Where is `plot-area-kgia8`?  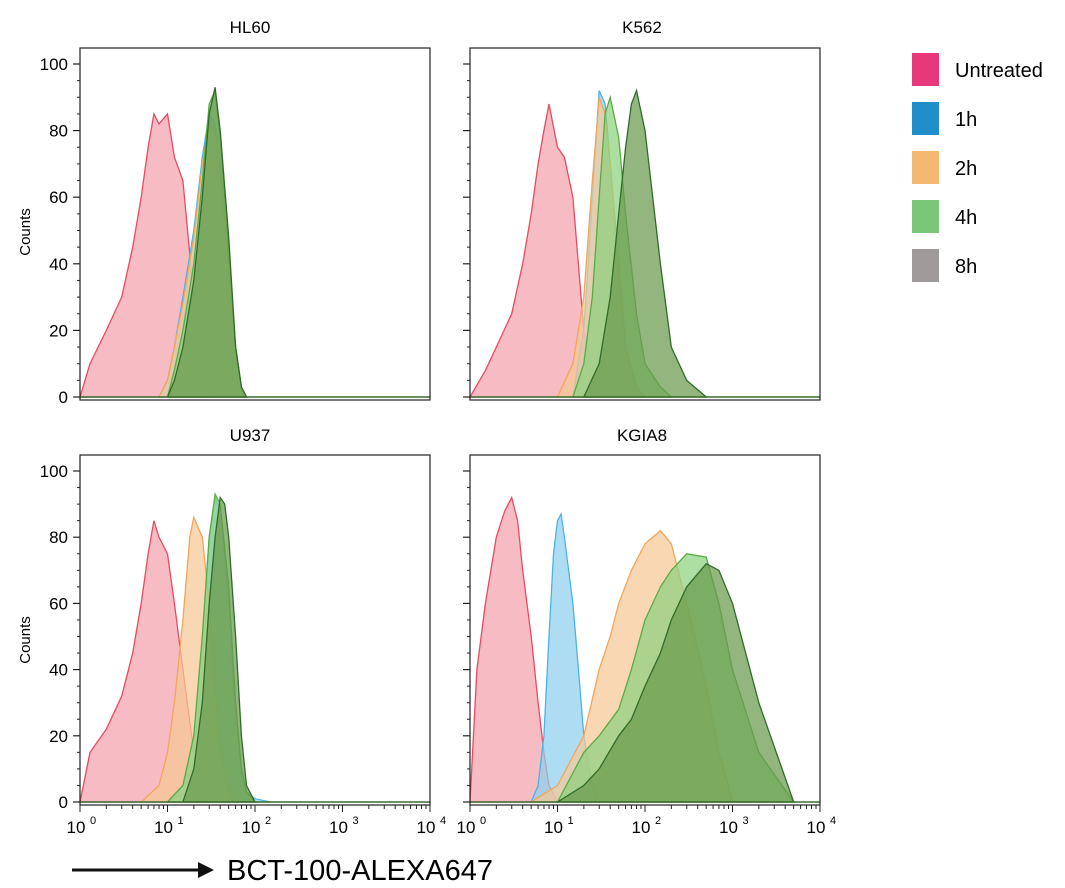 plot-area-kgia8 is located at coordinates (644, 649).